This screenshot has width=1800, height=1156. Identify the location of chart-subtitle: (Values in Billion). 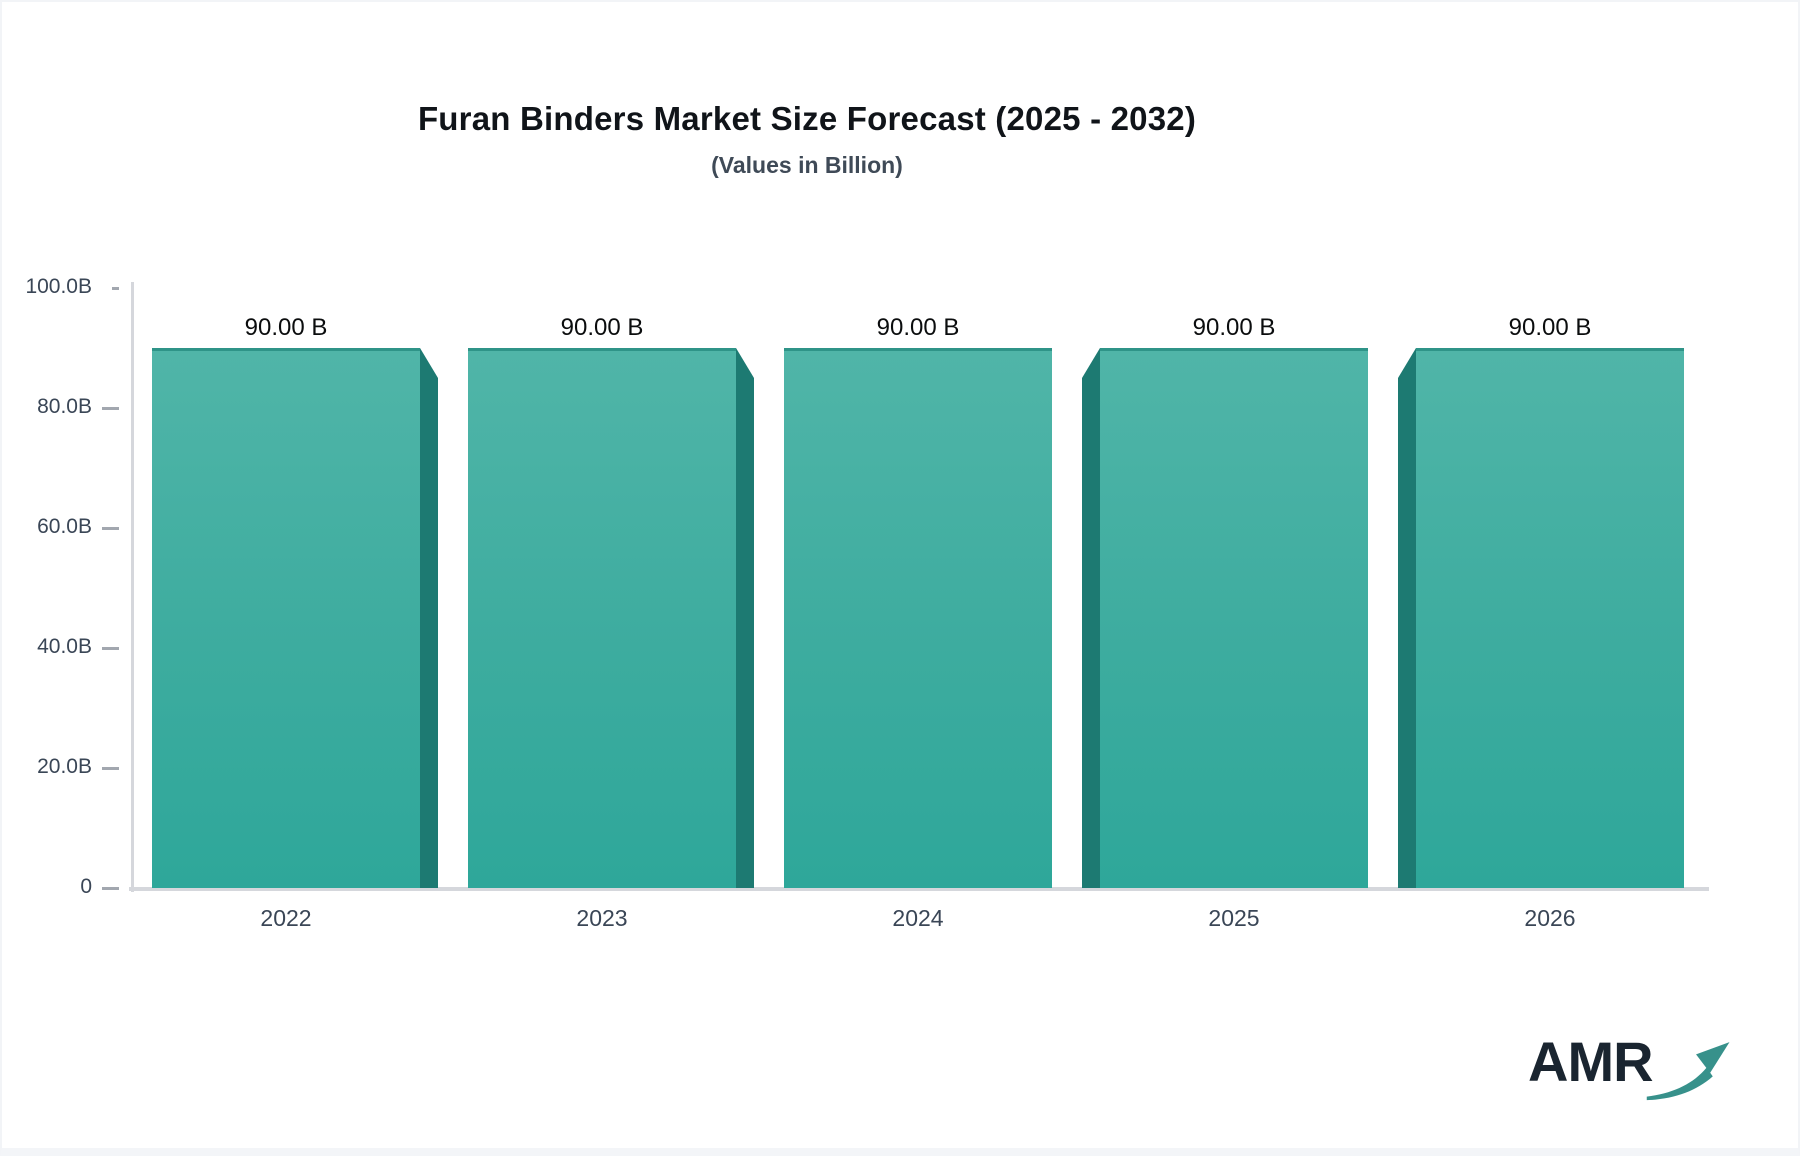
(807, 165).